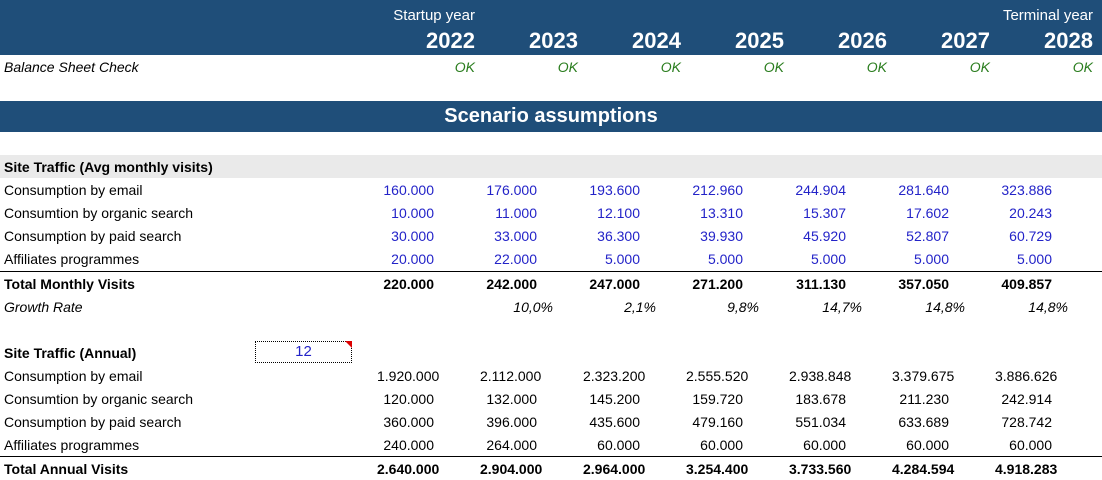  I want to click on cell: 435.600, so click(614, 421).